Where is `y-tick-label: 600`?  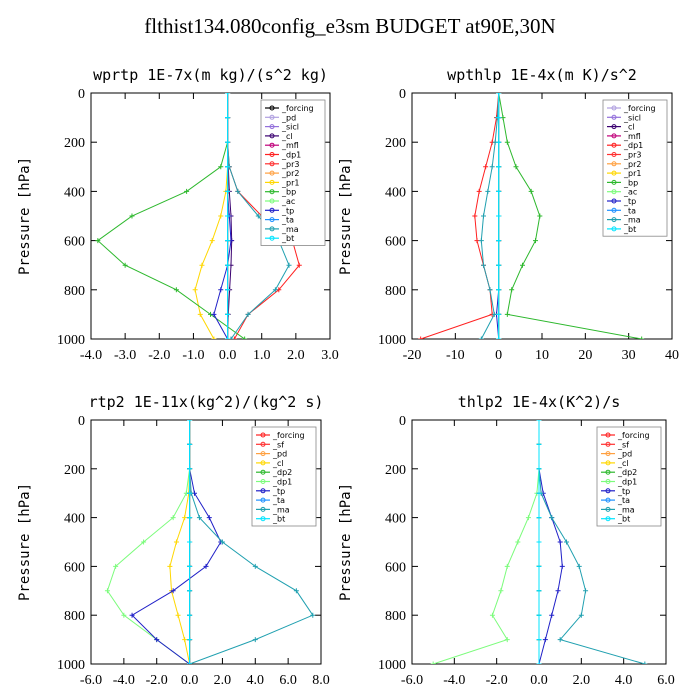 y-tick-label: 600 is located at coordinates (395, 242).